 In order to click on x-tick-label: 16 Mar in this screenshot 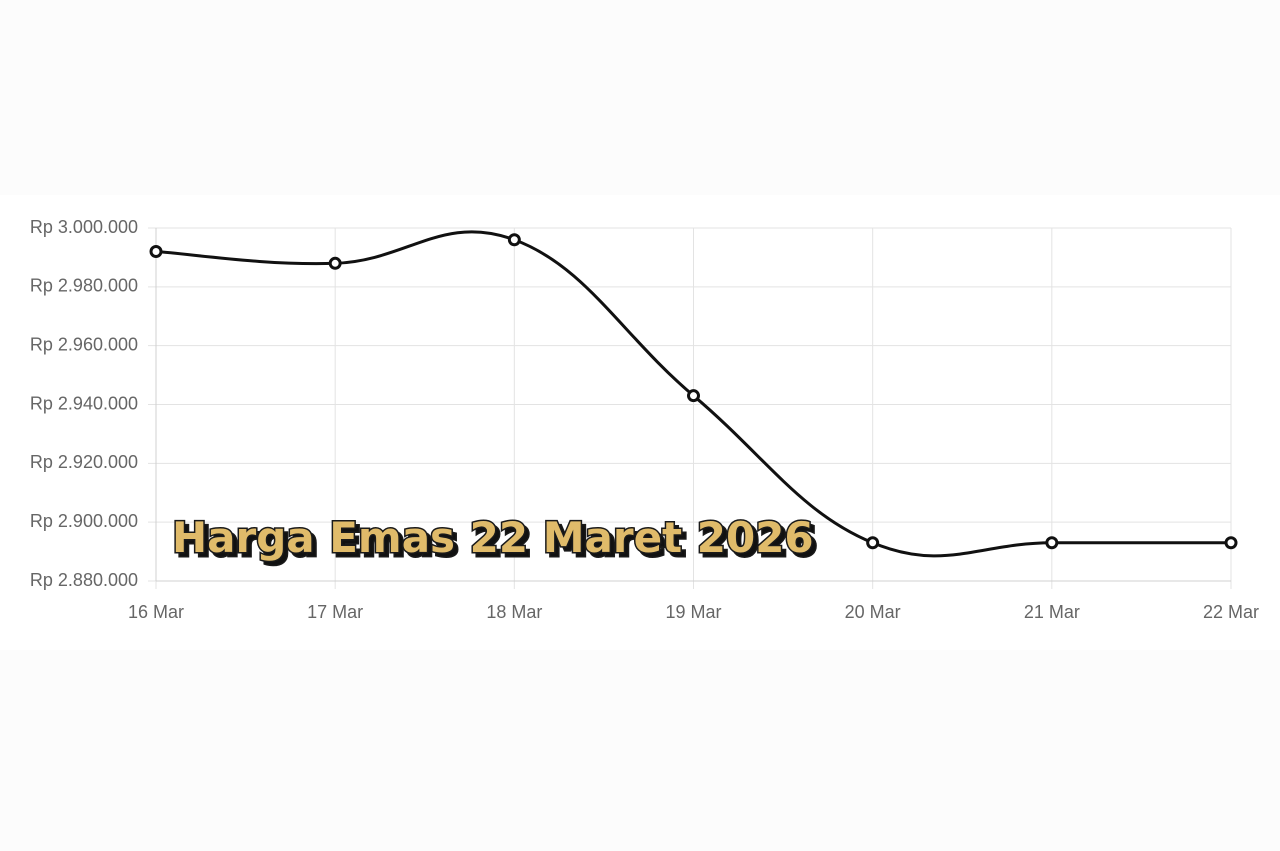, I will do `click(156, 612)`.